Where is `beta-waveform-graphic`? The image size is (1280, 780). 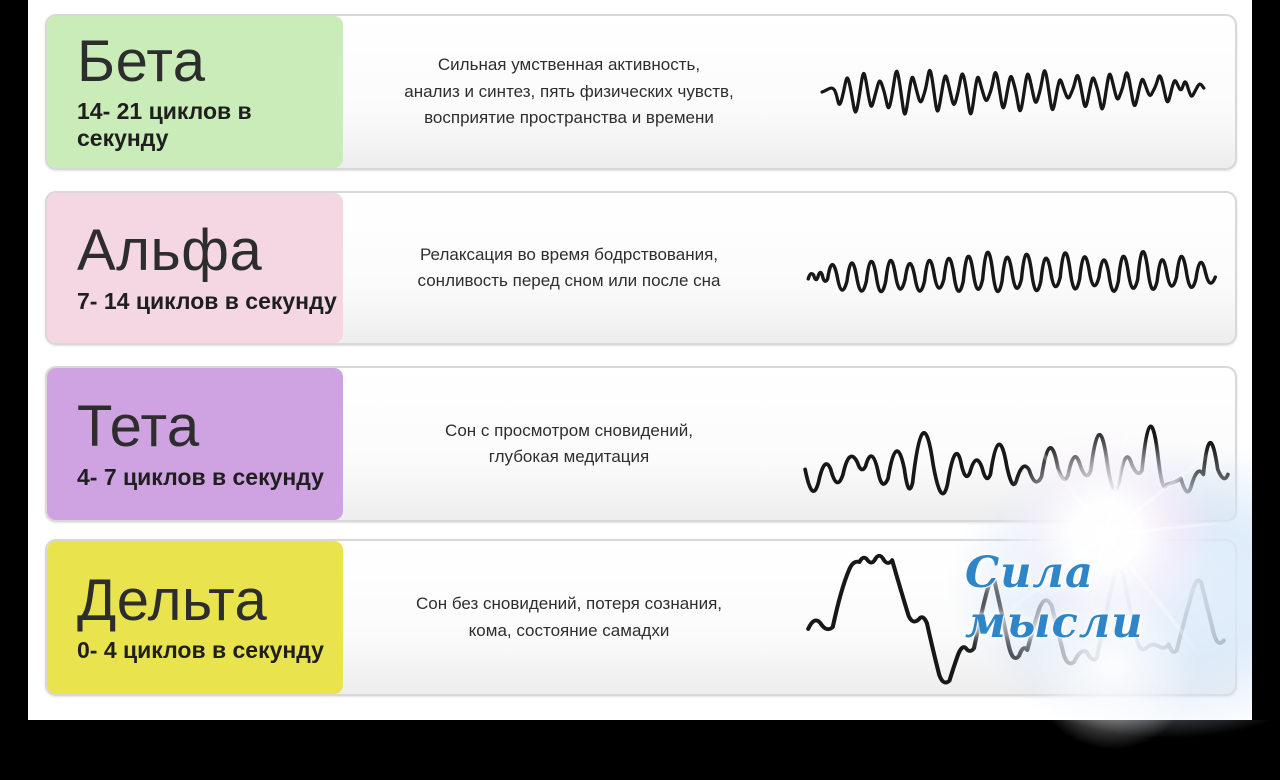
beta-waveform-graphic is located at coordinates (1015, 92).